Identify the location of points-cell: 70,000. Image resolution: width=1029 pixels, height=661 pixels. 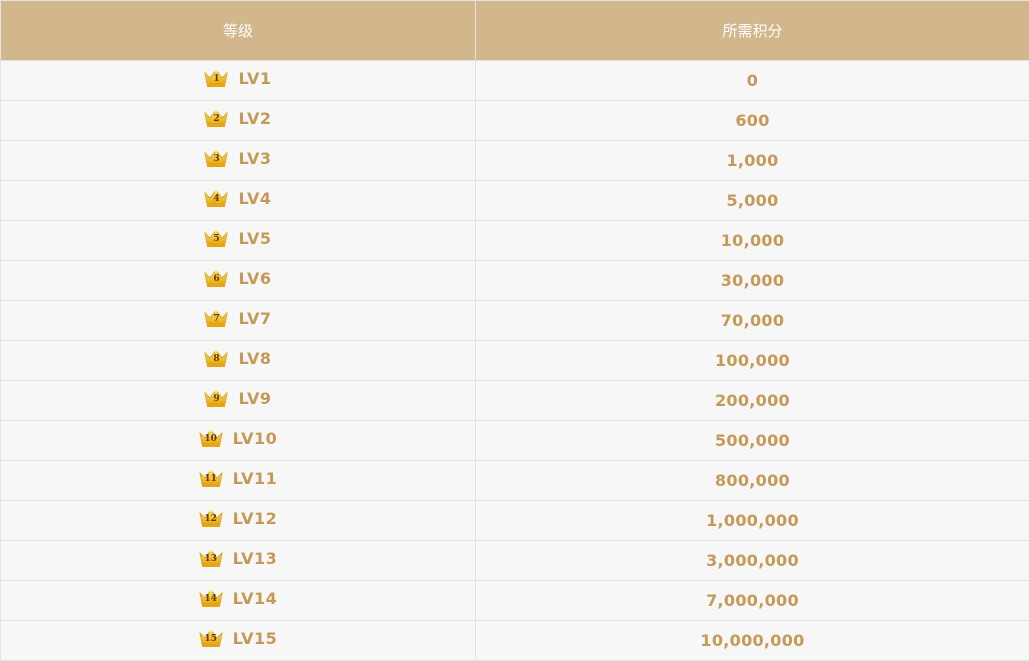
(752, 321).